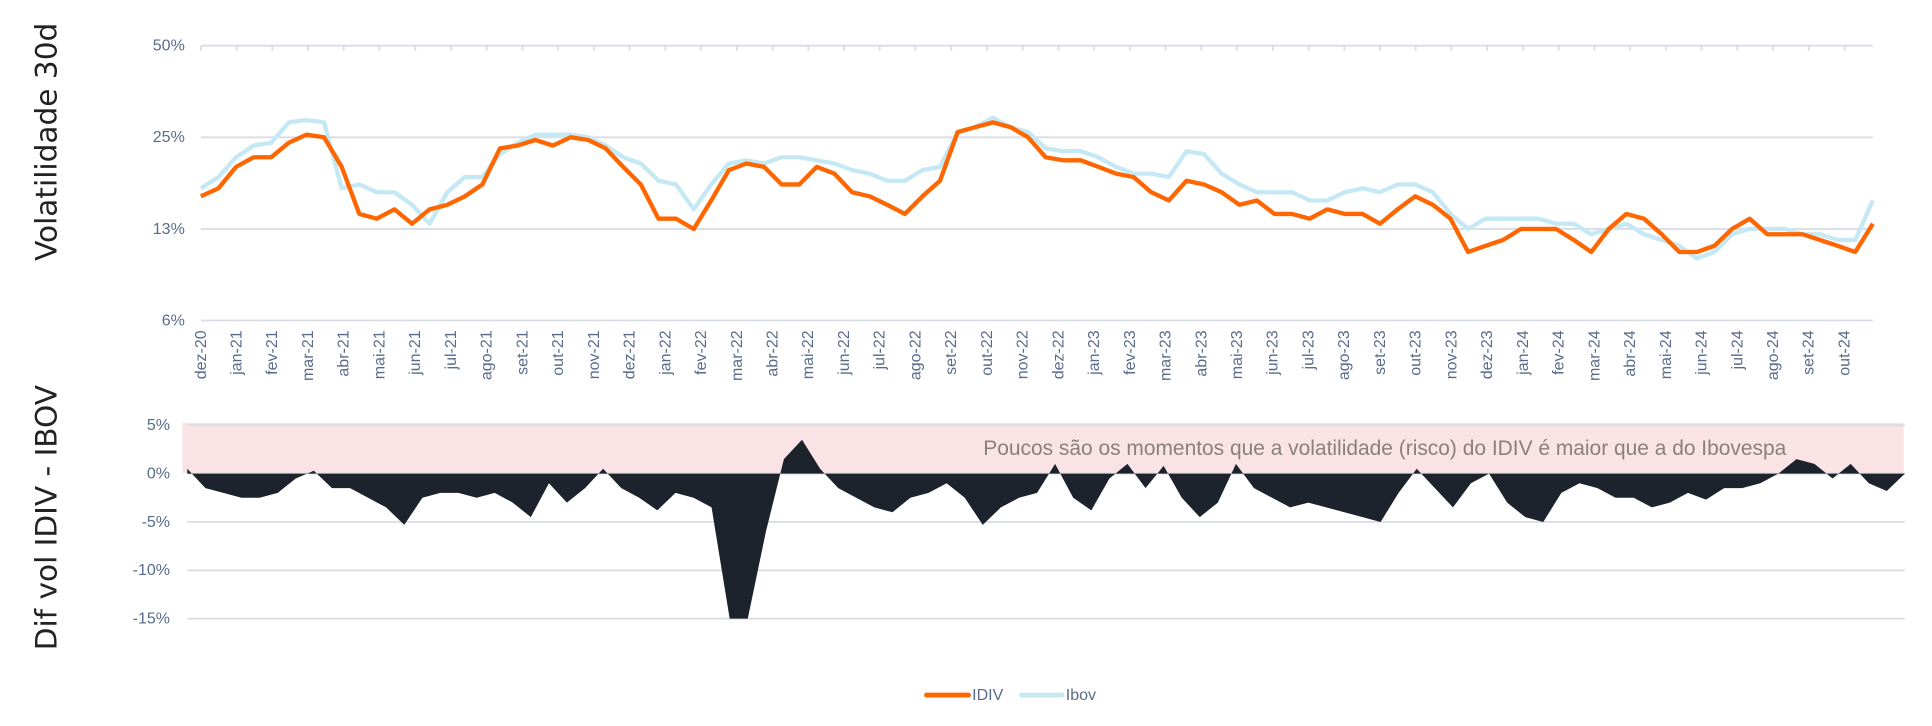  Describe the element at coordinates (808, 354) in the screenshot. I see `x-tick-label: mai-22` at that location.